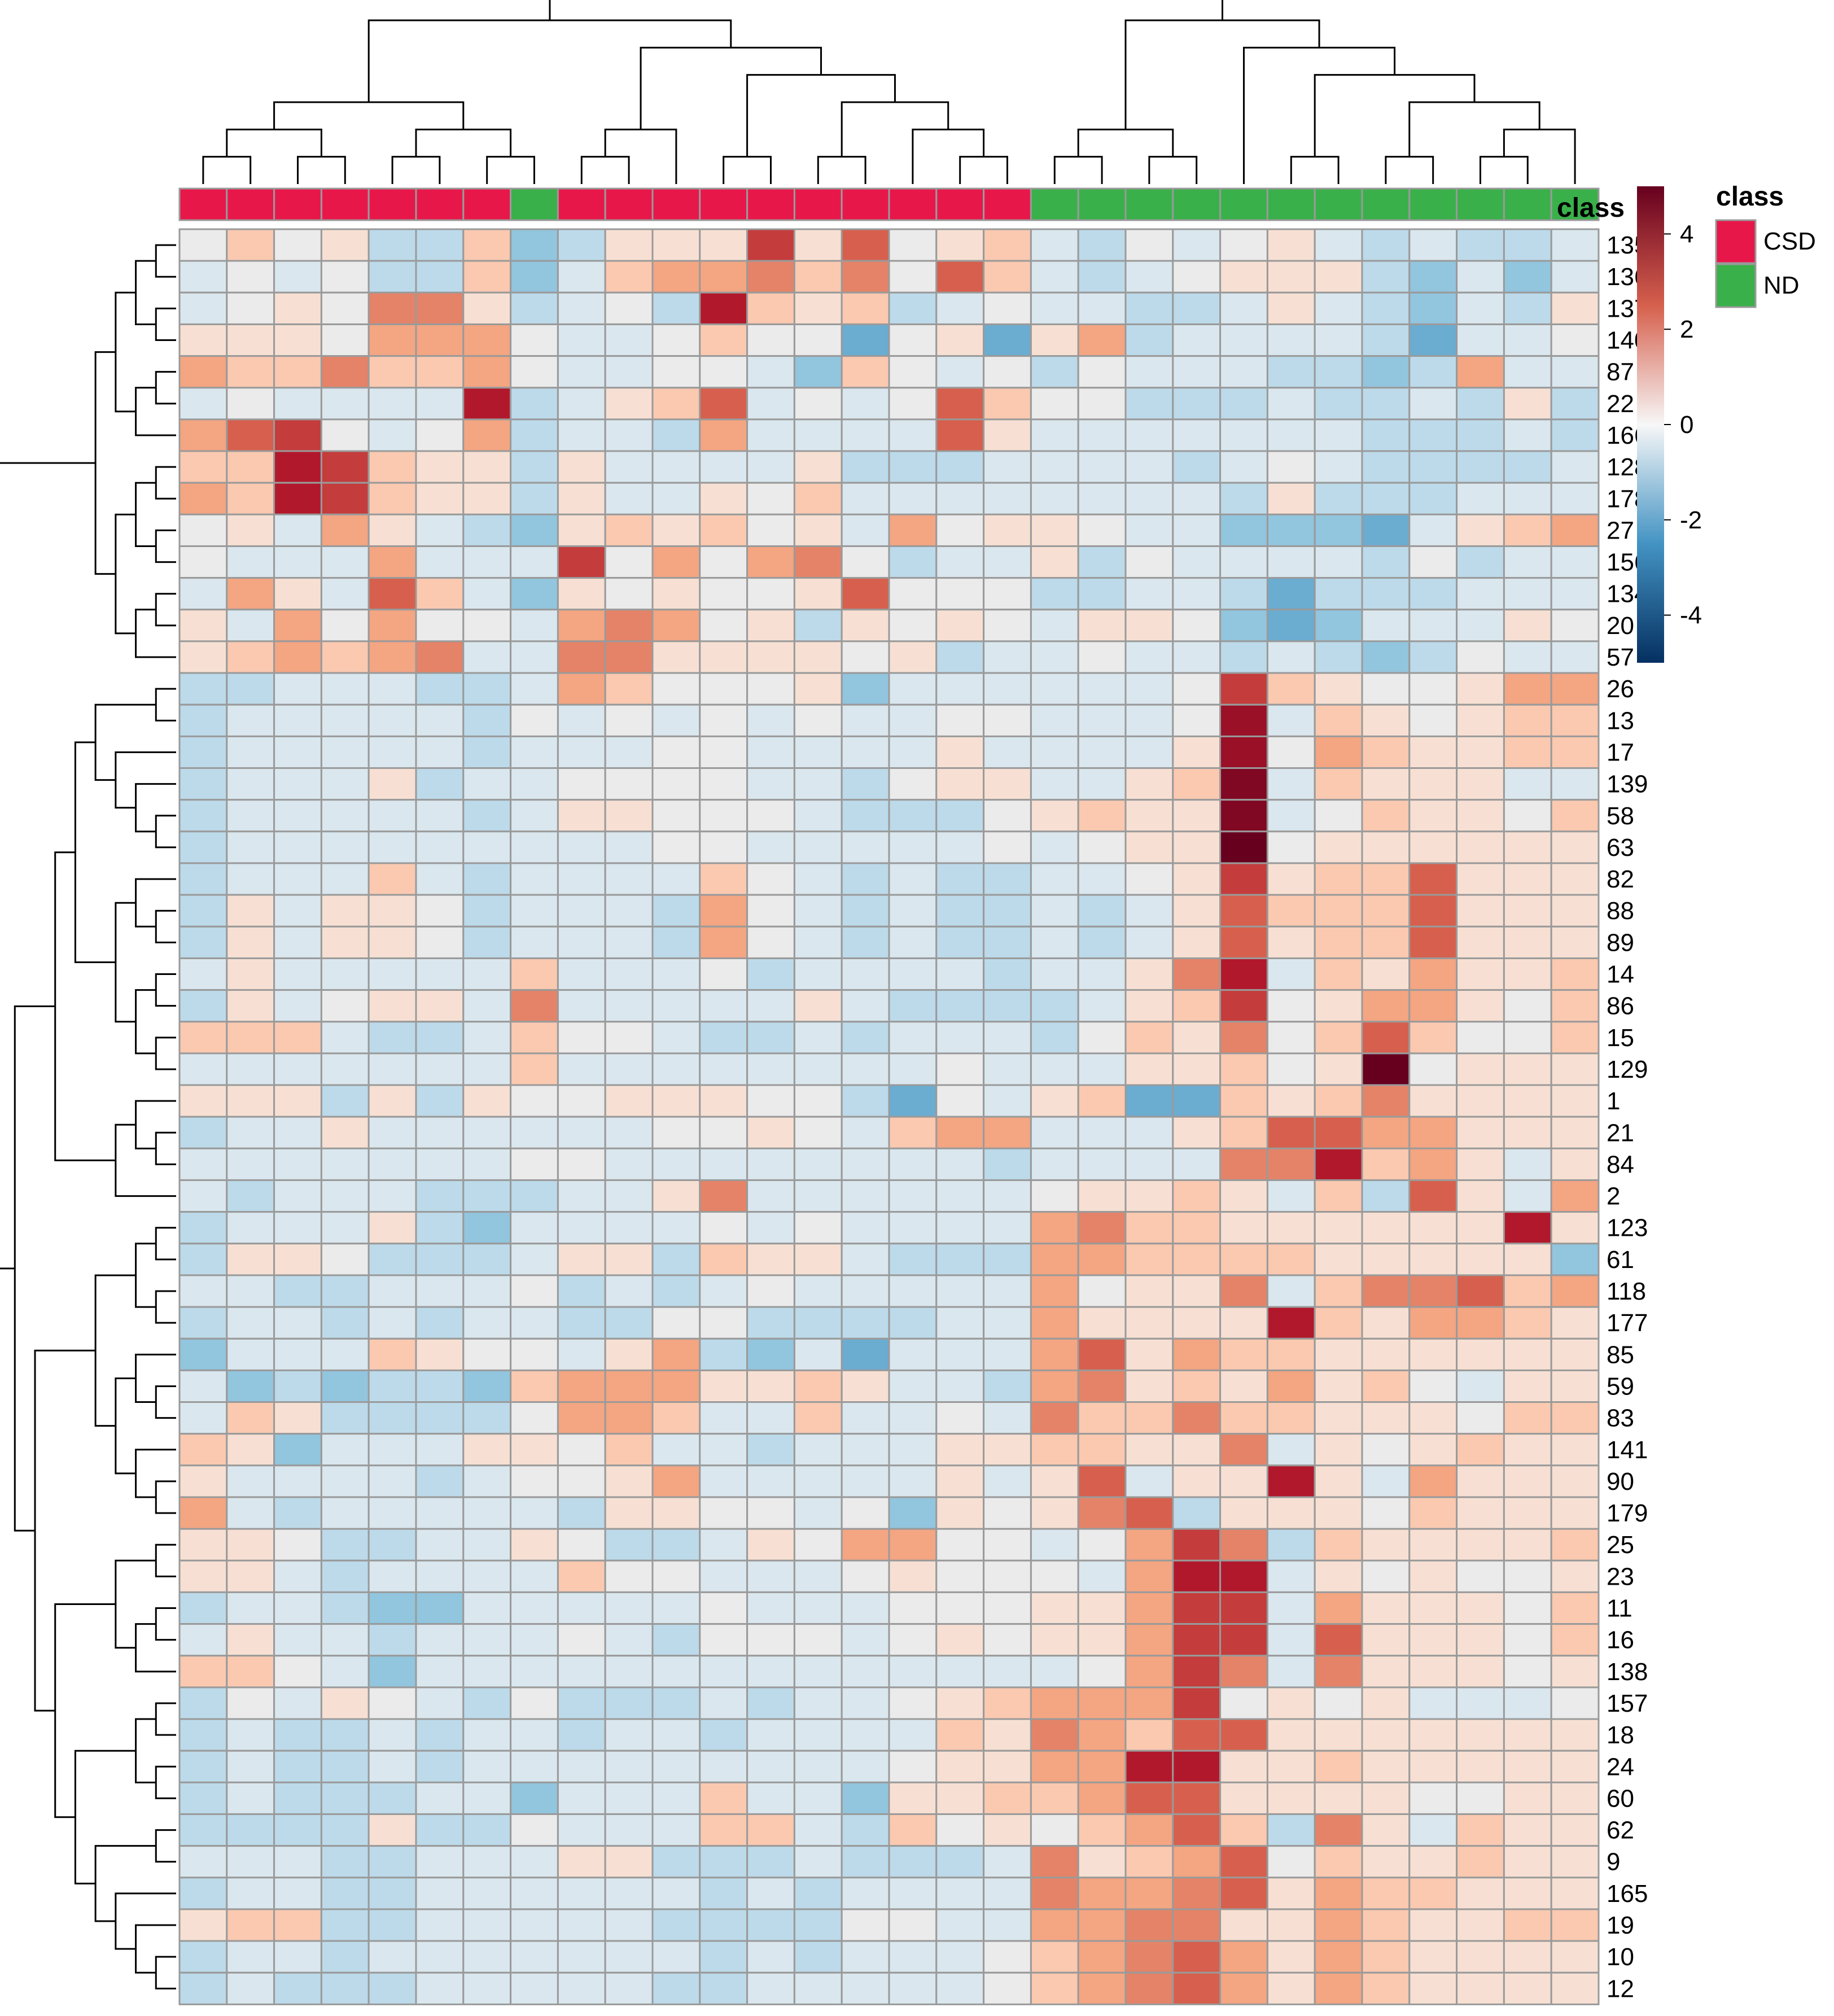 This screenshot has height=2016, width=1834. Describe the element at coordinates (88, 1116) in the screenshot. I see `row-dendrogram` at that location.